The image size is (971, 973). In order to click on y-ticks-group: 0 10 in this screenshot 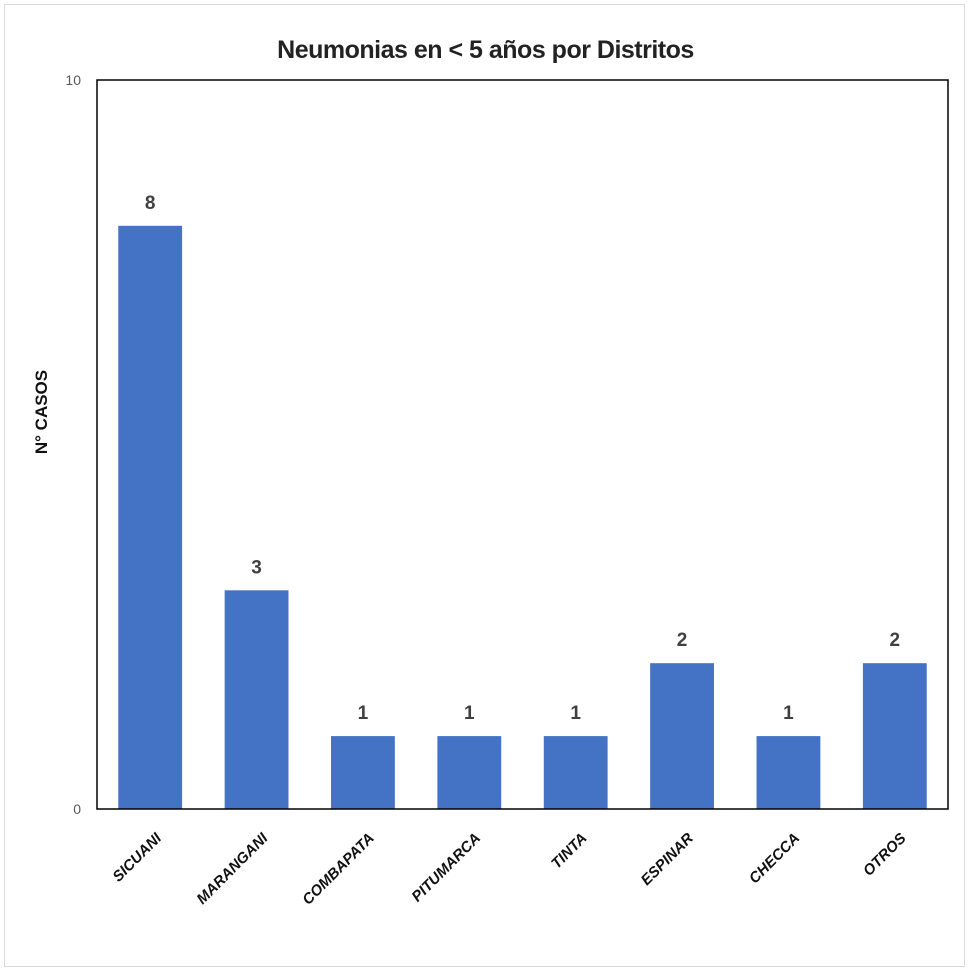, I will do `click(73, 444)`.